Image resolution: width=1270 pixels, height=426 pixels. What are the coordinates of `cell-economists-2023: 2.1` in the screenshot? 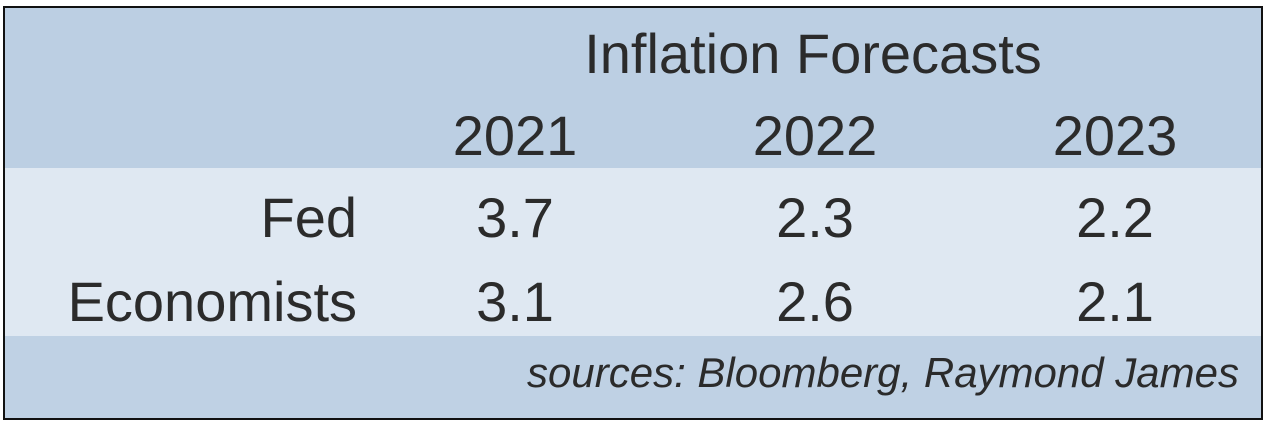 It's located at (1115, 301).